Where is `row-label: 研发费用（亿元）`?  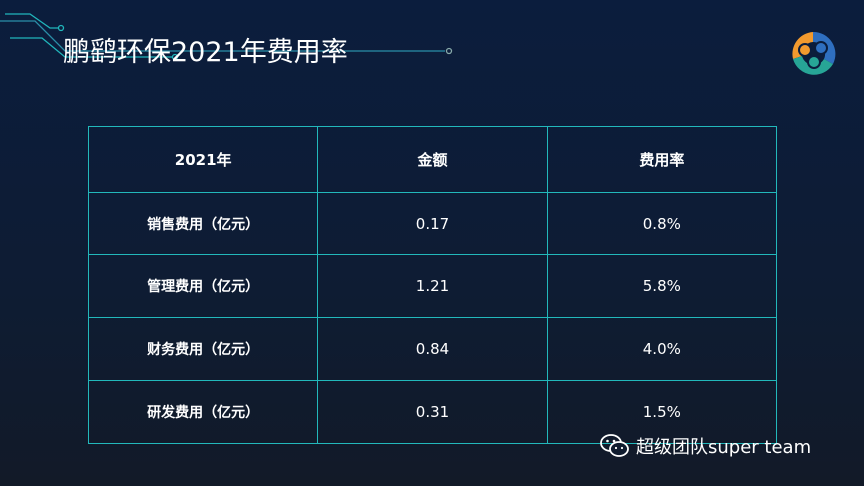 row-label: 研发费用（亿元） is located at coordinates (203, 412).